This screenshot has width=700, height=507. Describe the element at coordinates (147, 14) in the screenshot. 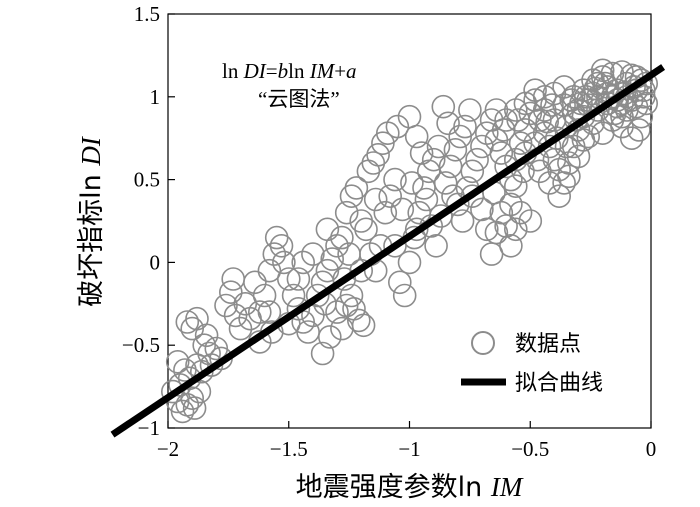

I see `y-tick-label: 1.5` at that location.